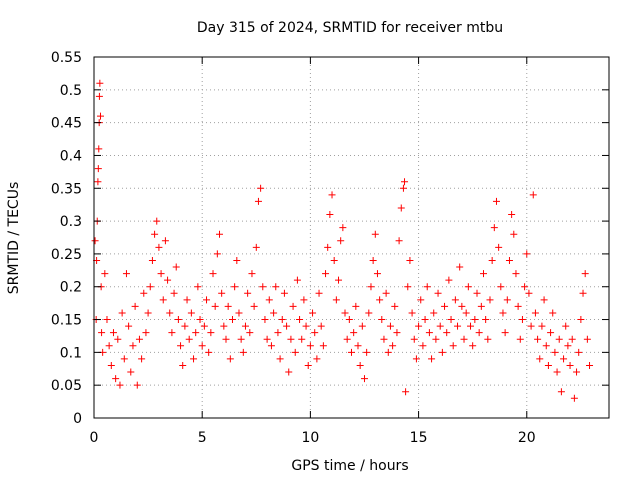 This screenshot has width=640, height=484. I want to click on x-tick-label: 20, so click(527, 438).